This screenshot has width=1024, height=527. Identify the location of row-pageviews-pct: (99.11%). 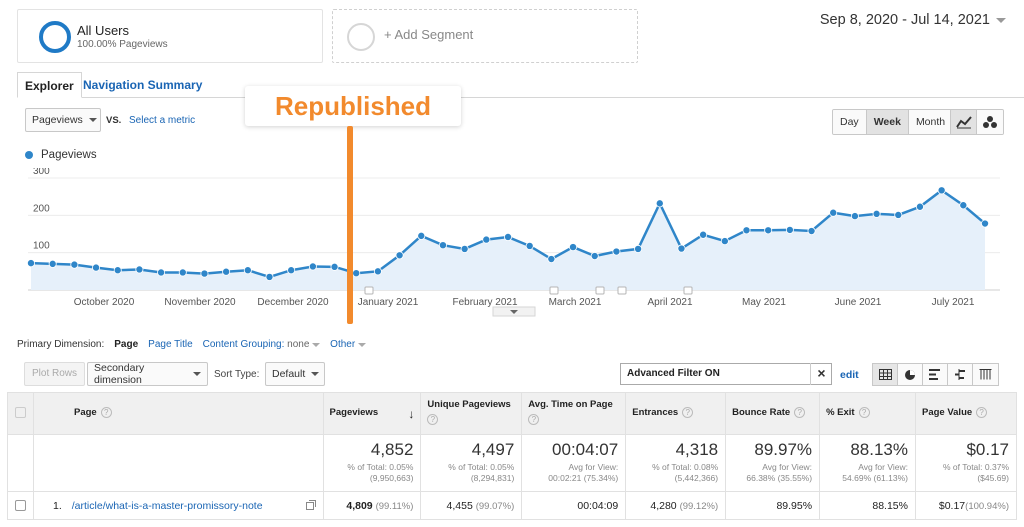
(394, 506).